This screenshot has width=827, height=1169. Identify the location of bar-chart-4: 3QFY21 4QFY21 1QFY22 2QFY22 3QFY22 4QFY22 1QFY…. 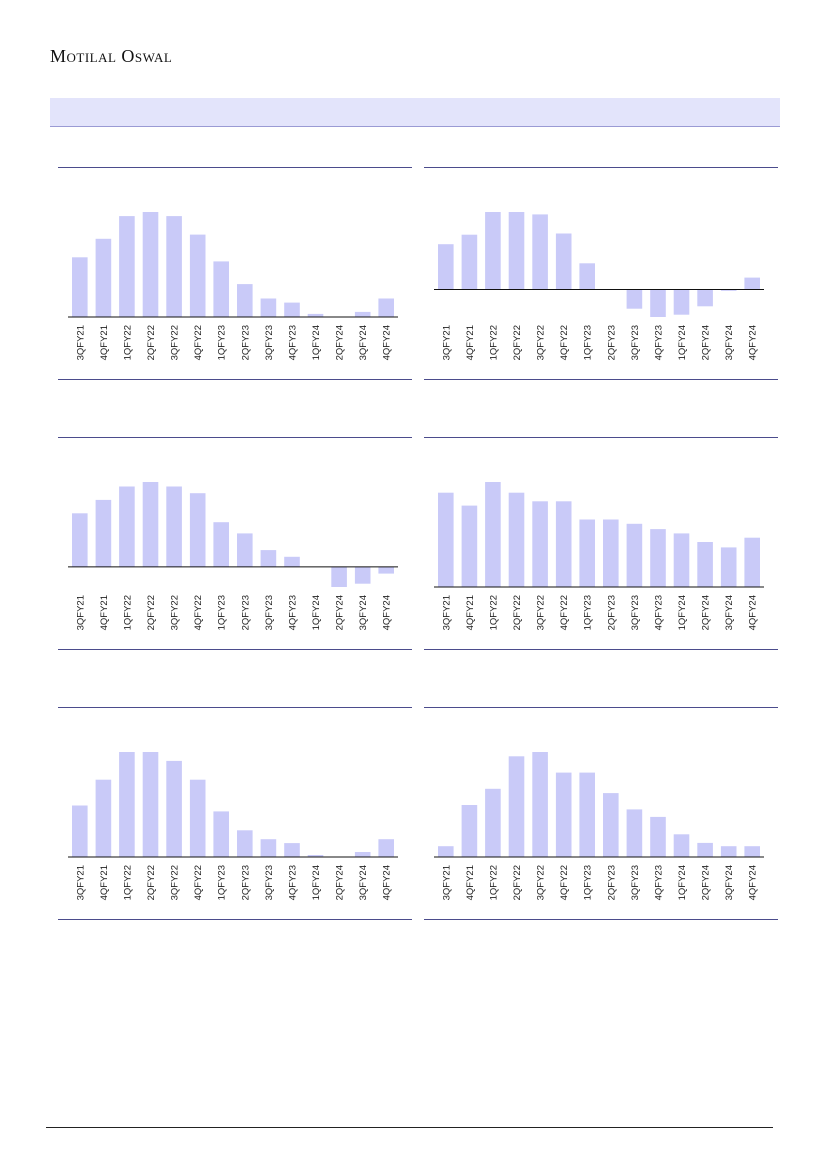
(601, 543).